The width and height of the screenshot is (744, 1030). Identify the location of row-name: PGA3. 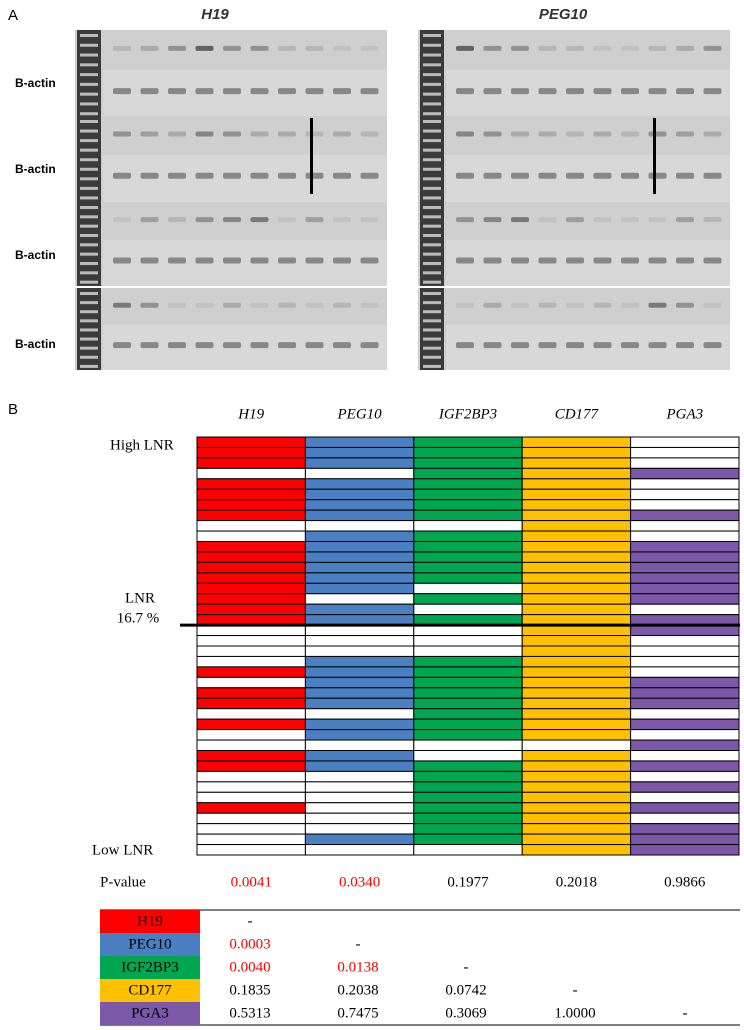
(150, 1013).